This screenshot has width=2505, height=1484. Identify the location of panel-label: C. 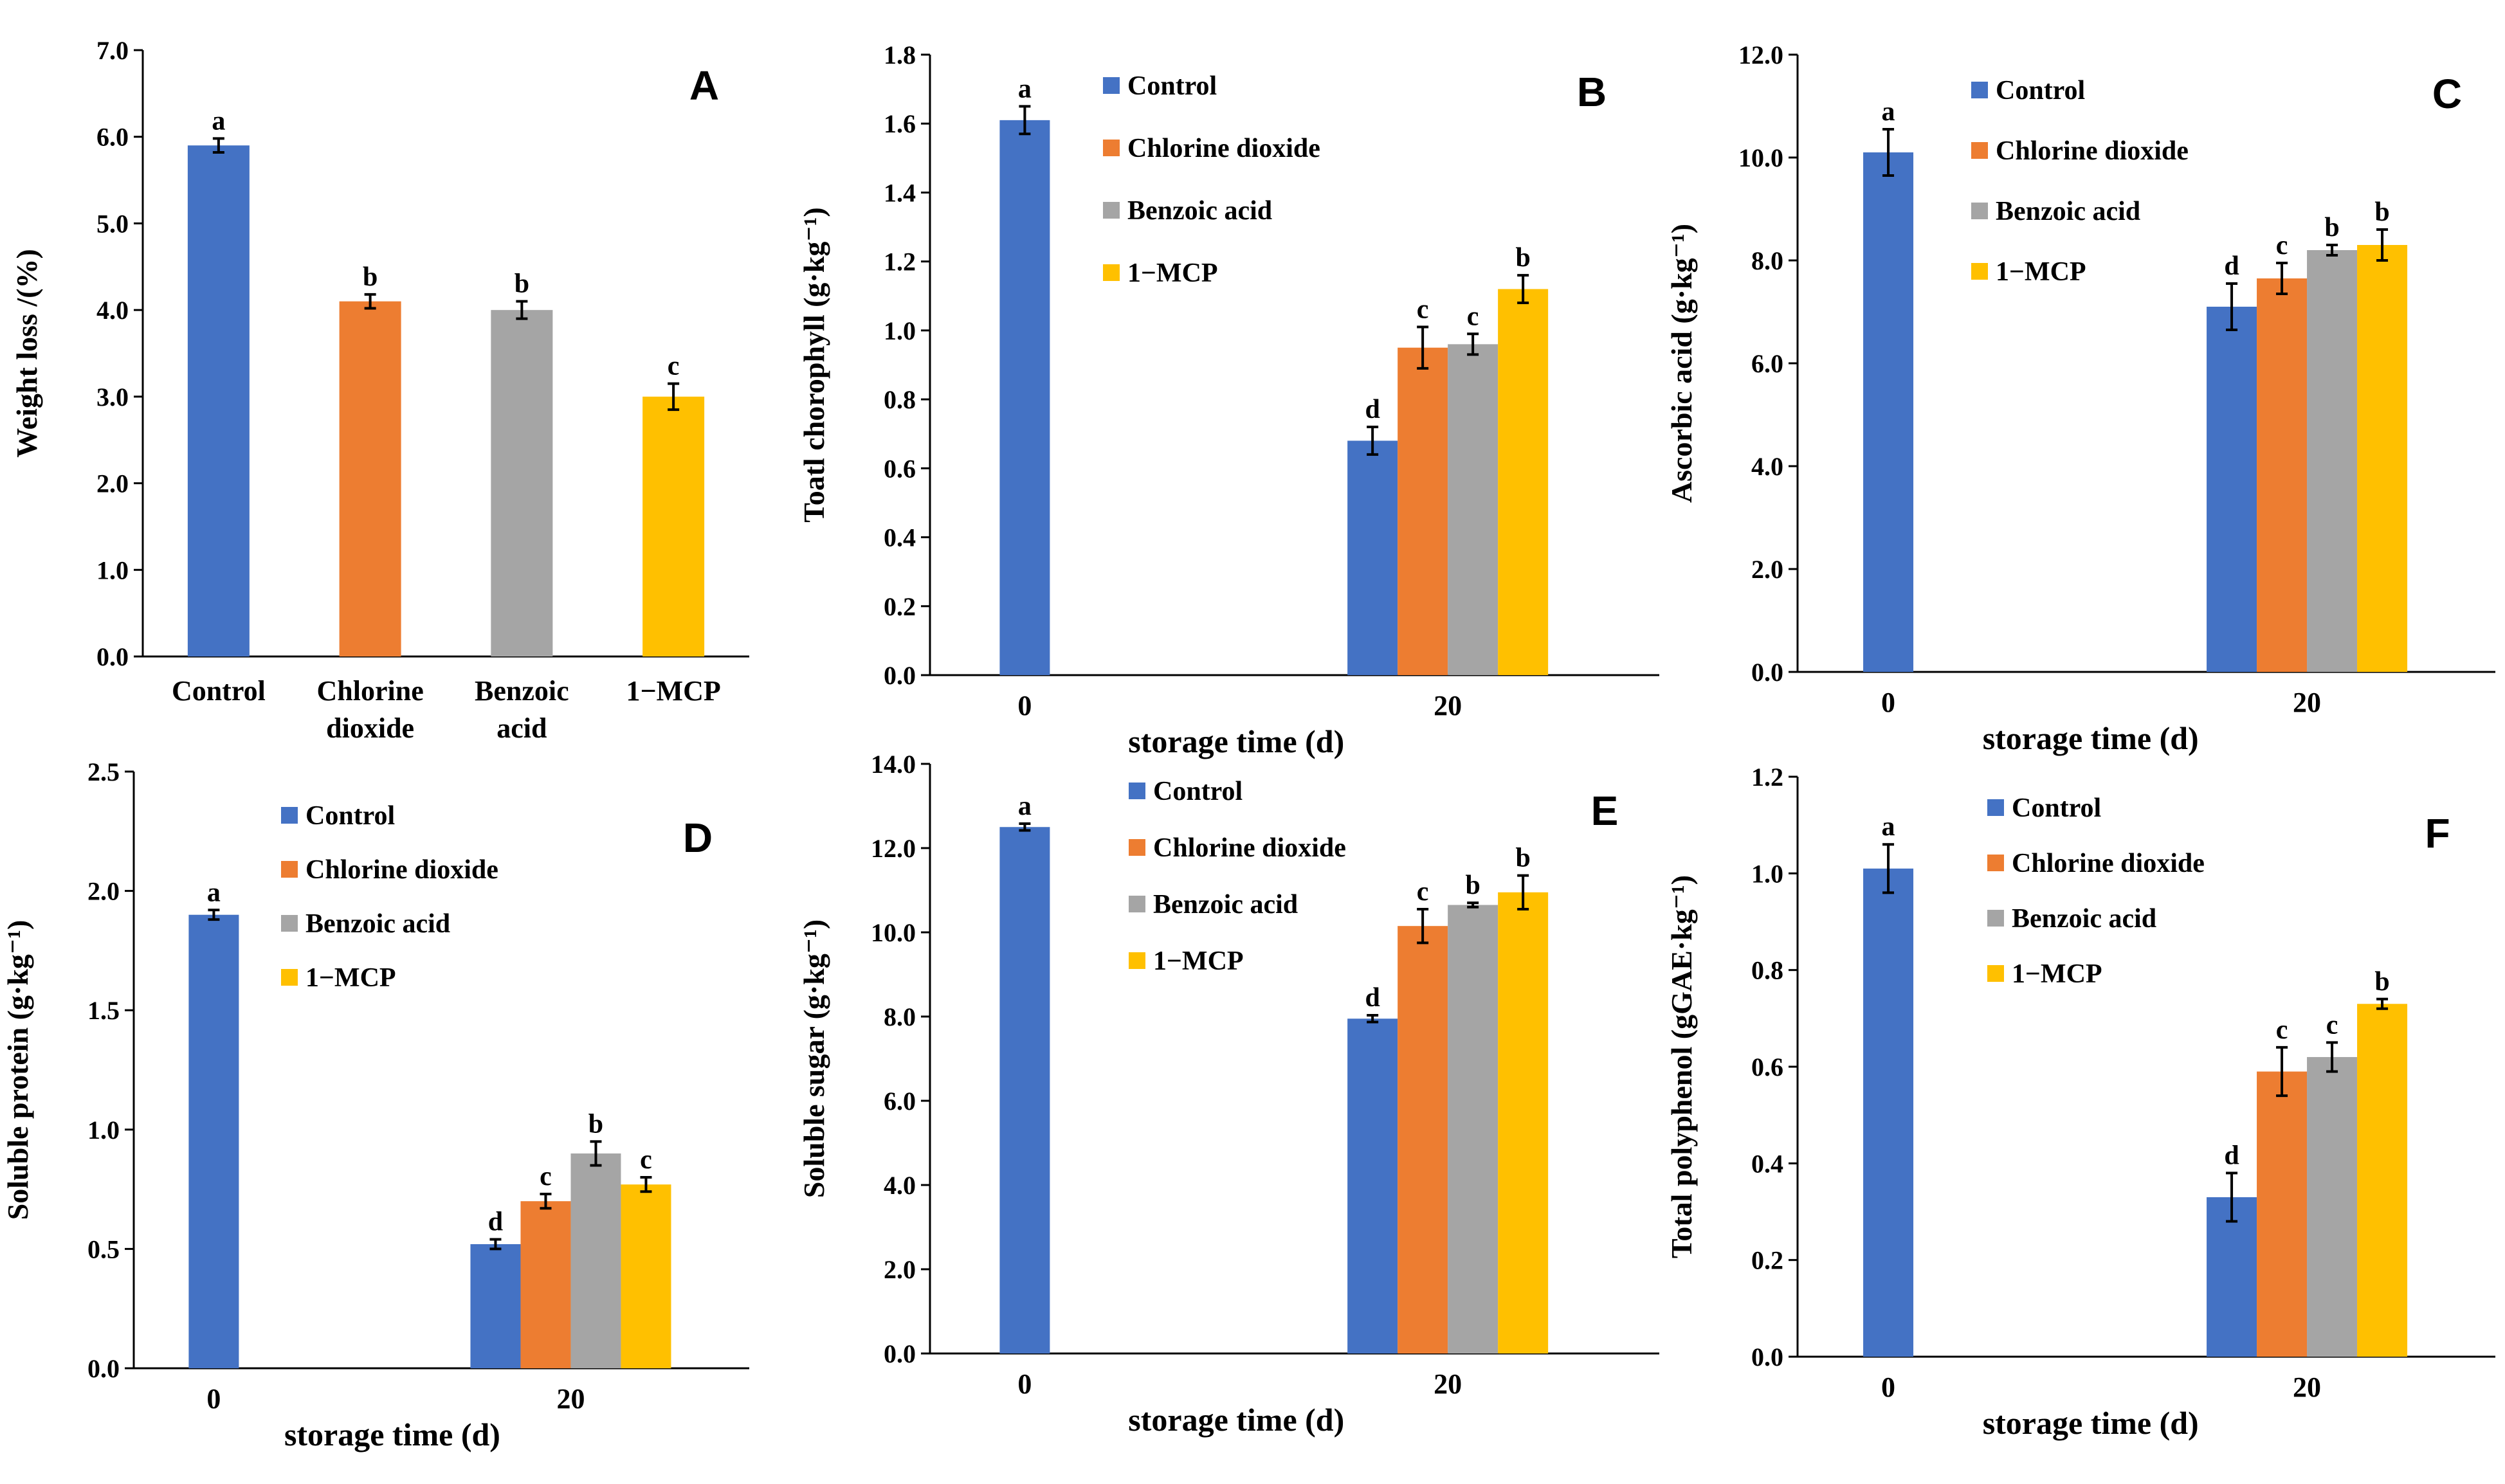
(2447, 94).